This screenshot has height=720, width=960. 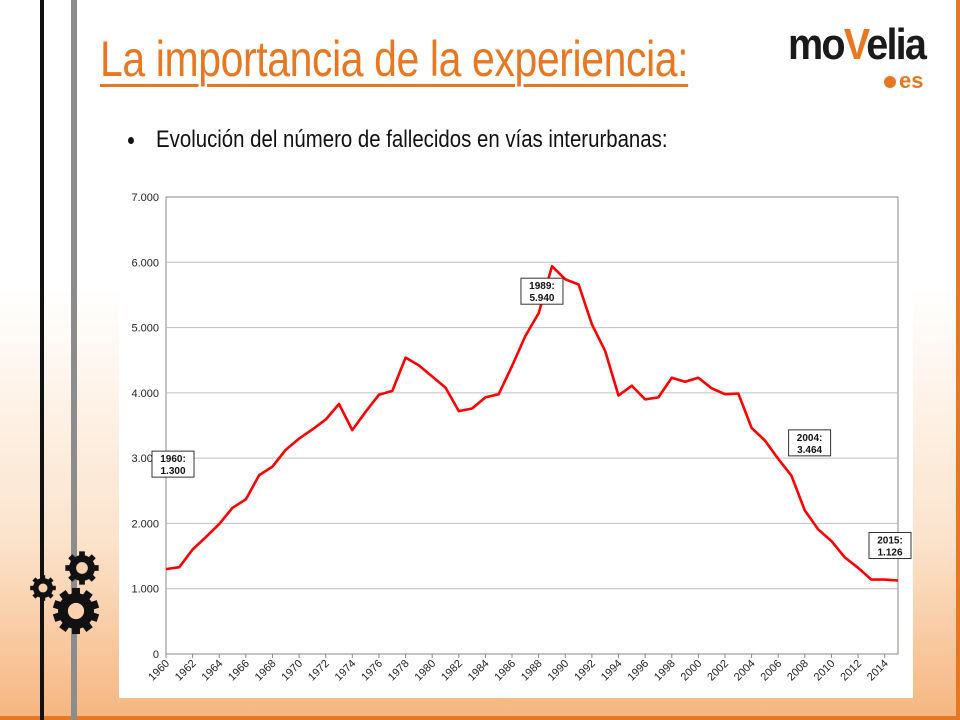 I want to click on x-tick-label: 1998, so click(x=665, y=671).